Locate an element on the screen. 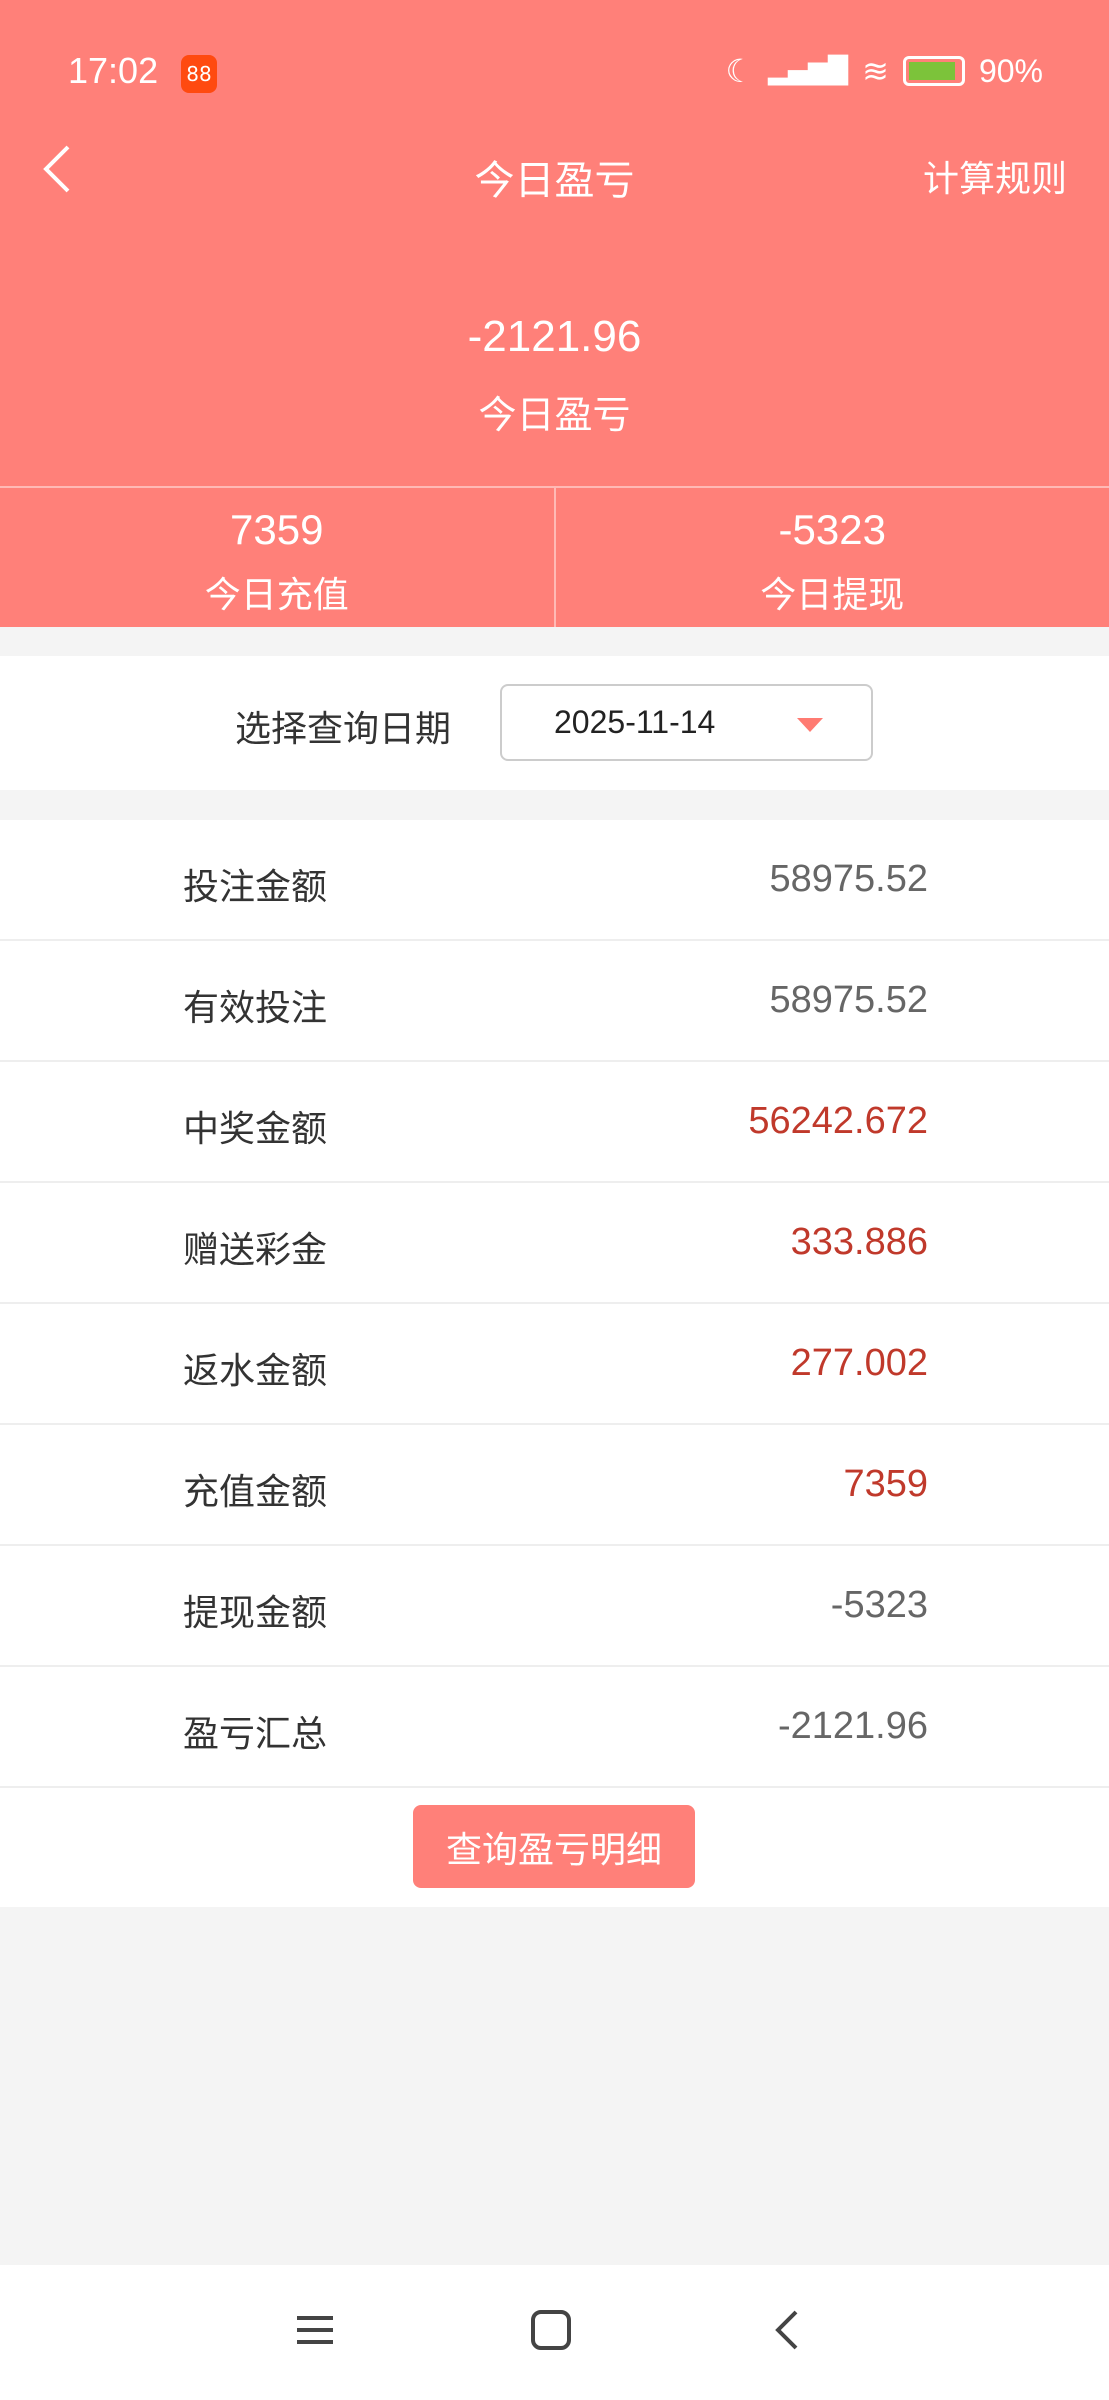 The width and height of the screenshot is (1109, 2400). row-label: 充值金额 is located at coordinates (255, 1492).